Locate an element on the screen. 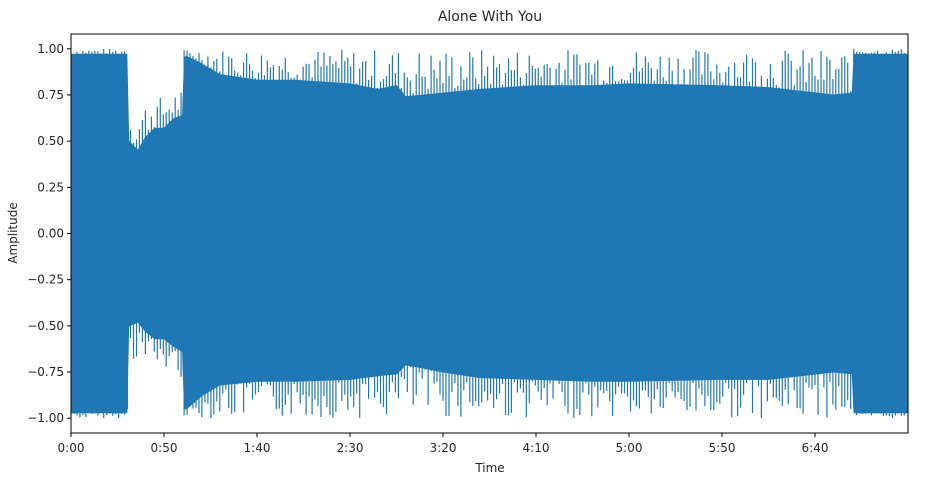 The width and height of the screenshot is (948, 482). x-tick-label: 2:30 is located at coordinates (350, 448).